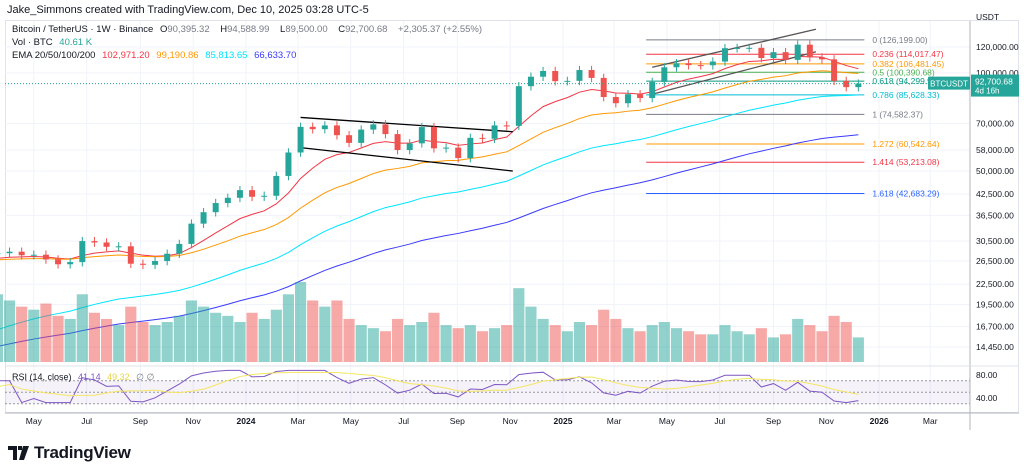 The height and width of the screenshot is (473, 1024). I want to click on volume-value: 40.61 K, so click(76, 42).